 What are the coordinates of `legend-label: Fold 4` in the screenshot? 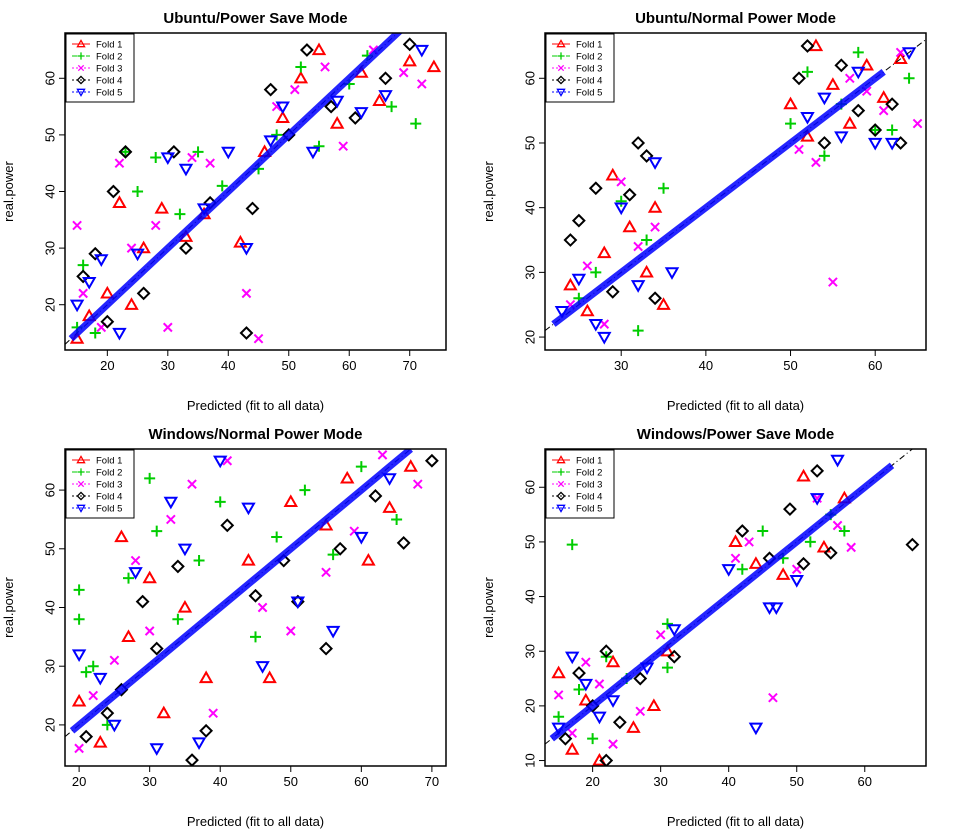 It's located at (109, 497).